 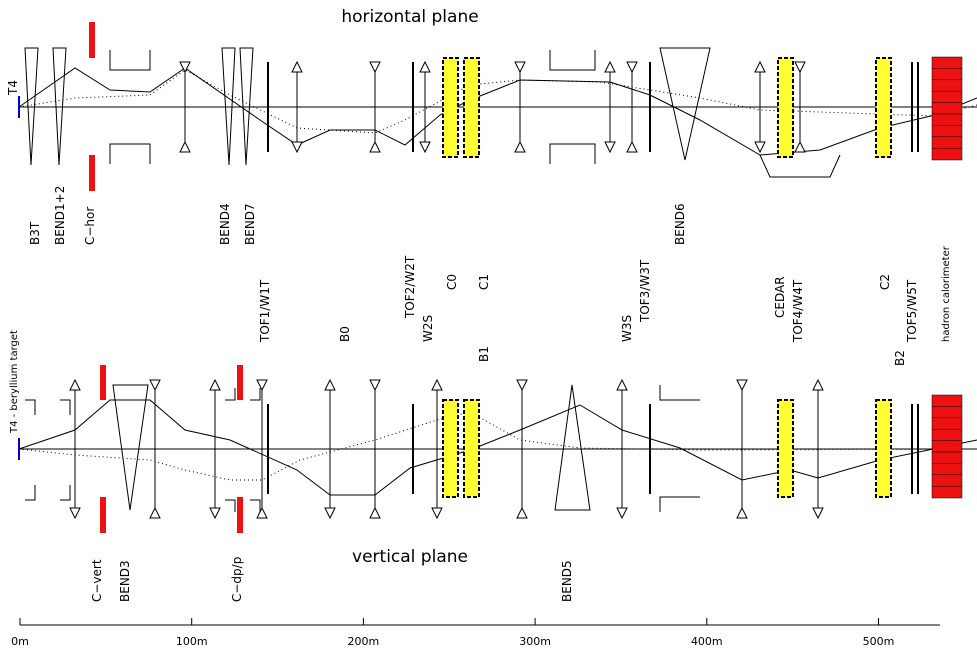 I want to click on element-label: B3T, so click(x=35, y=233).